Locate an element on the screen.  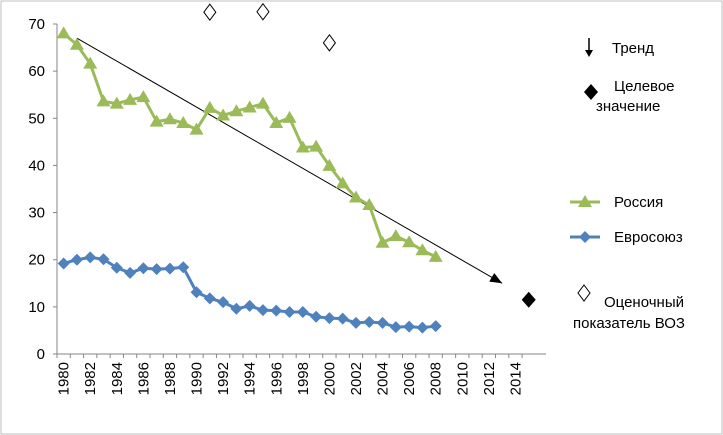
legend-who-diamond-icon is located at coordinates (584, 293).